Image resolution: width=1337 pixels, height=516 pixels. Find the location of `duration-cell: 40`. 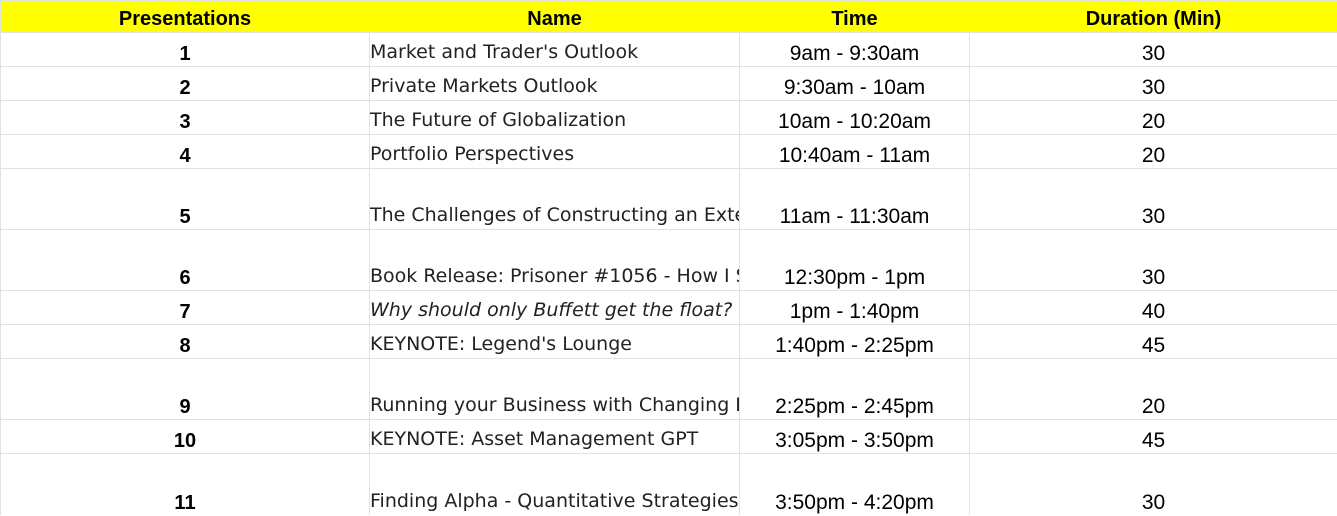

duration-cell: 40 is located at coordinates (1153, 307).